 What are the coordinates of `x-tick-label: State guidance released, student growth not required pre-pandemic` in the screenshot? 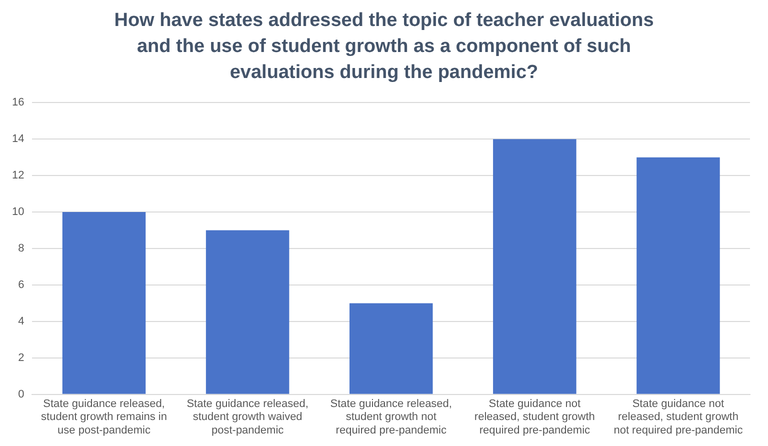 It's located at (391, 417).